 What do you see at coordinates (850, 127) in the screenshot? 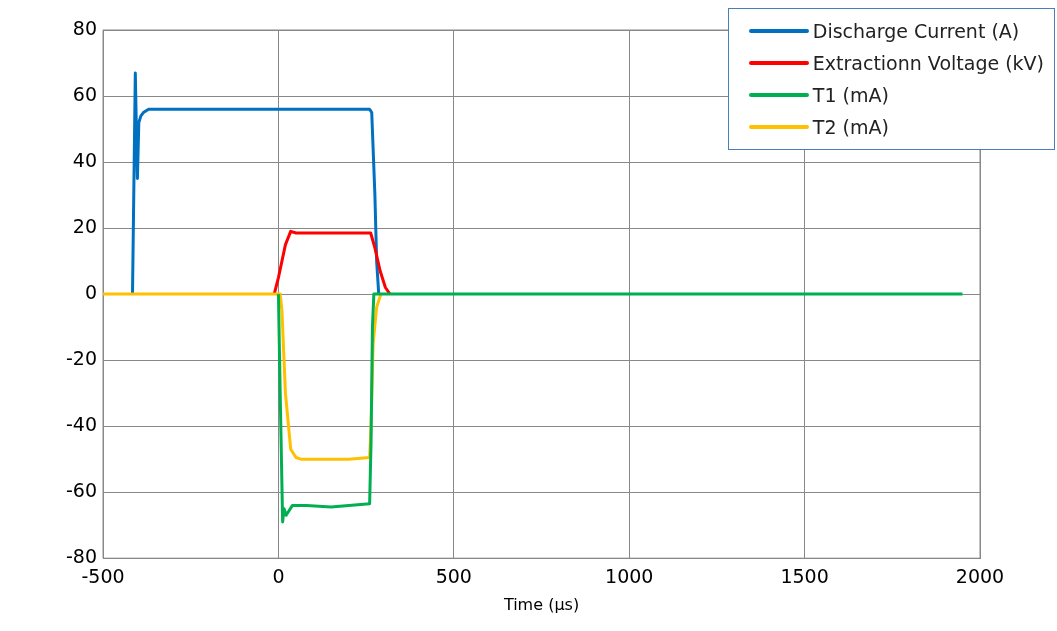
I see `legend-label: T2 (mA)` at bounding box center [850, 127].